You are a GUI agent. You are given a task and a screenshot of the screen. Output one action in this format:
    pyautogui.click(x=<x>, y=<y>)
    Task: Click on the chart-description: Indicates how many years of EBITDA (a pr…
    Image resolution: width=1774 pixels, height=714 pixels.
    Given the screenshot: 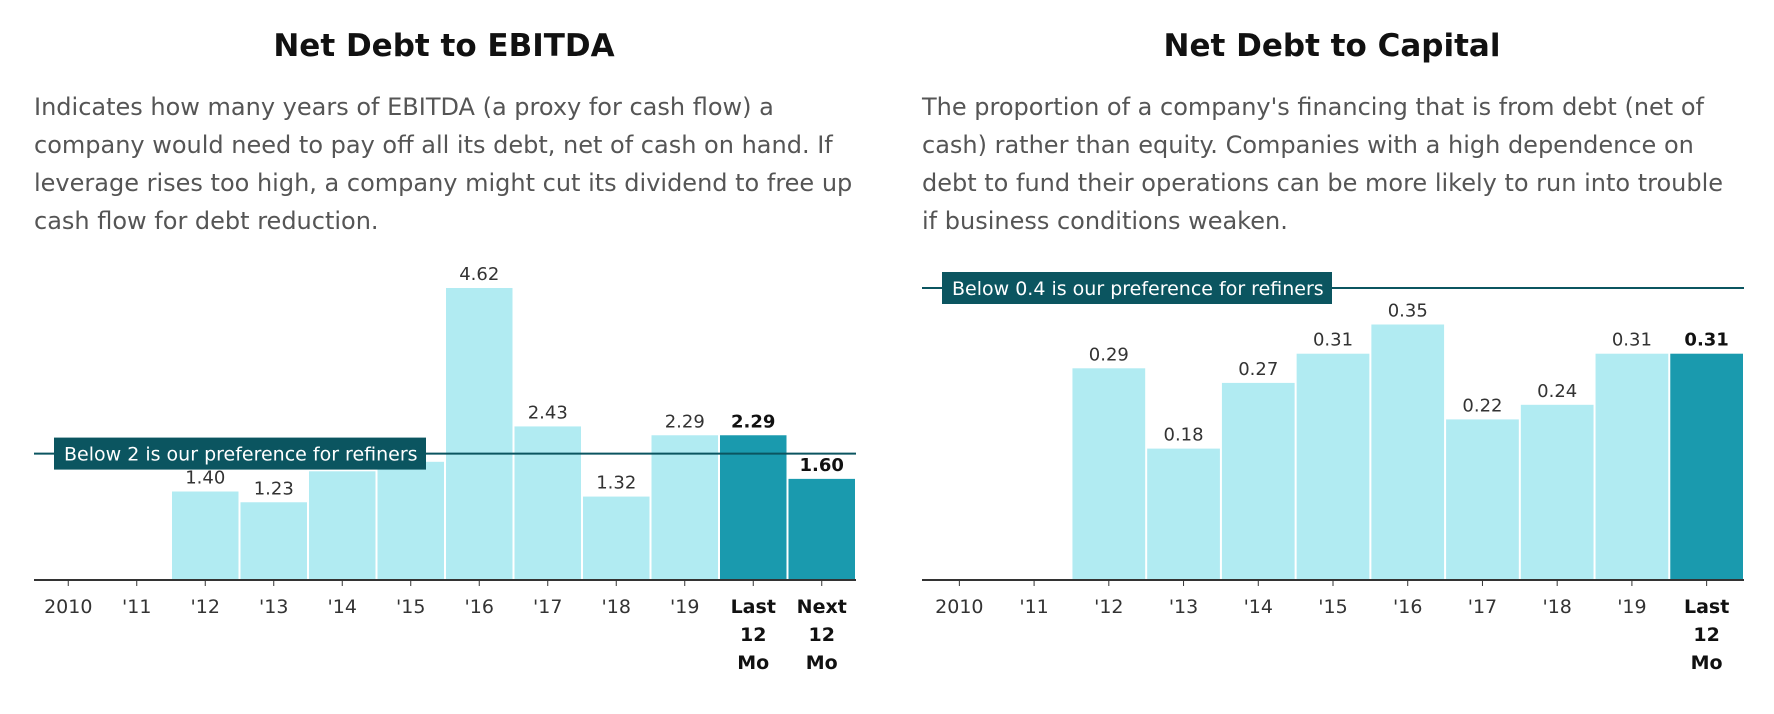 What is the action you would take?
    pyautogui.click(x=443, y=164)
    